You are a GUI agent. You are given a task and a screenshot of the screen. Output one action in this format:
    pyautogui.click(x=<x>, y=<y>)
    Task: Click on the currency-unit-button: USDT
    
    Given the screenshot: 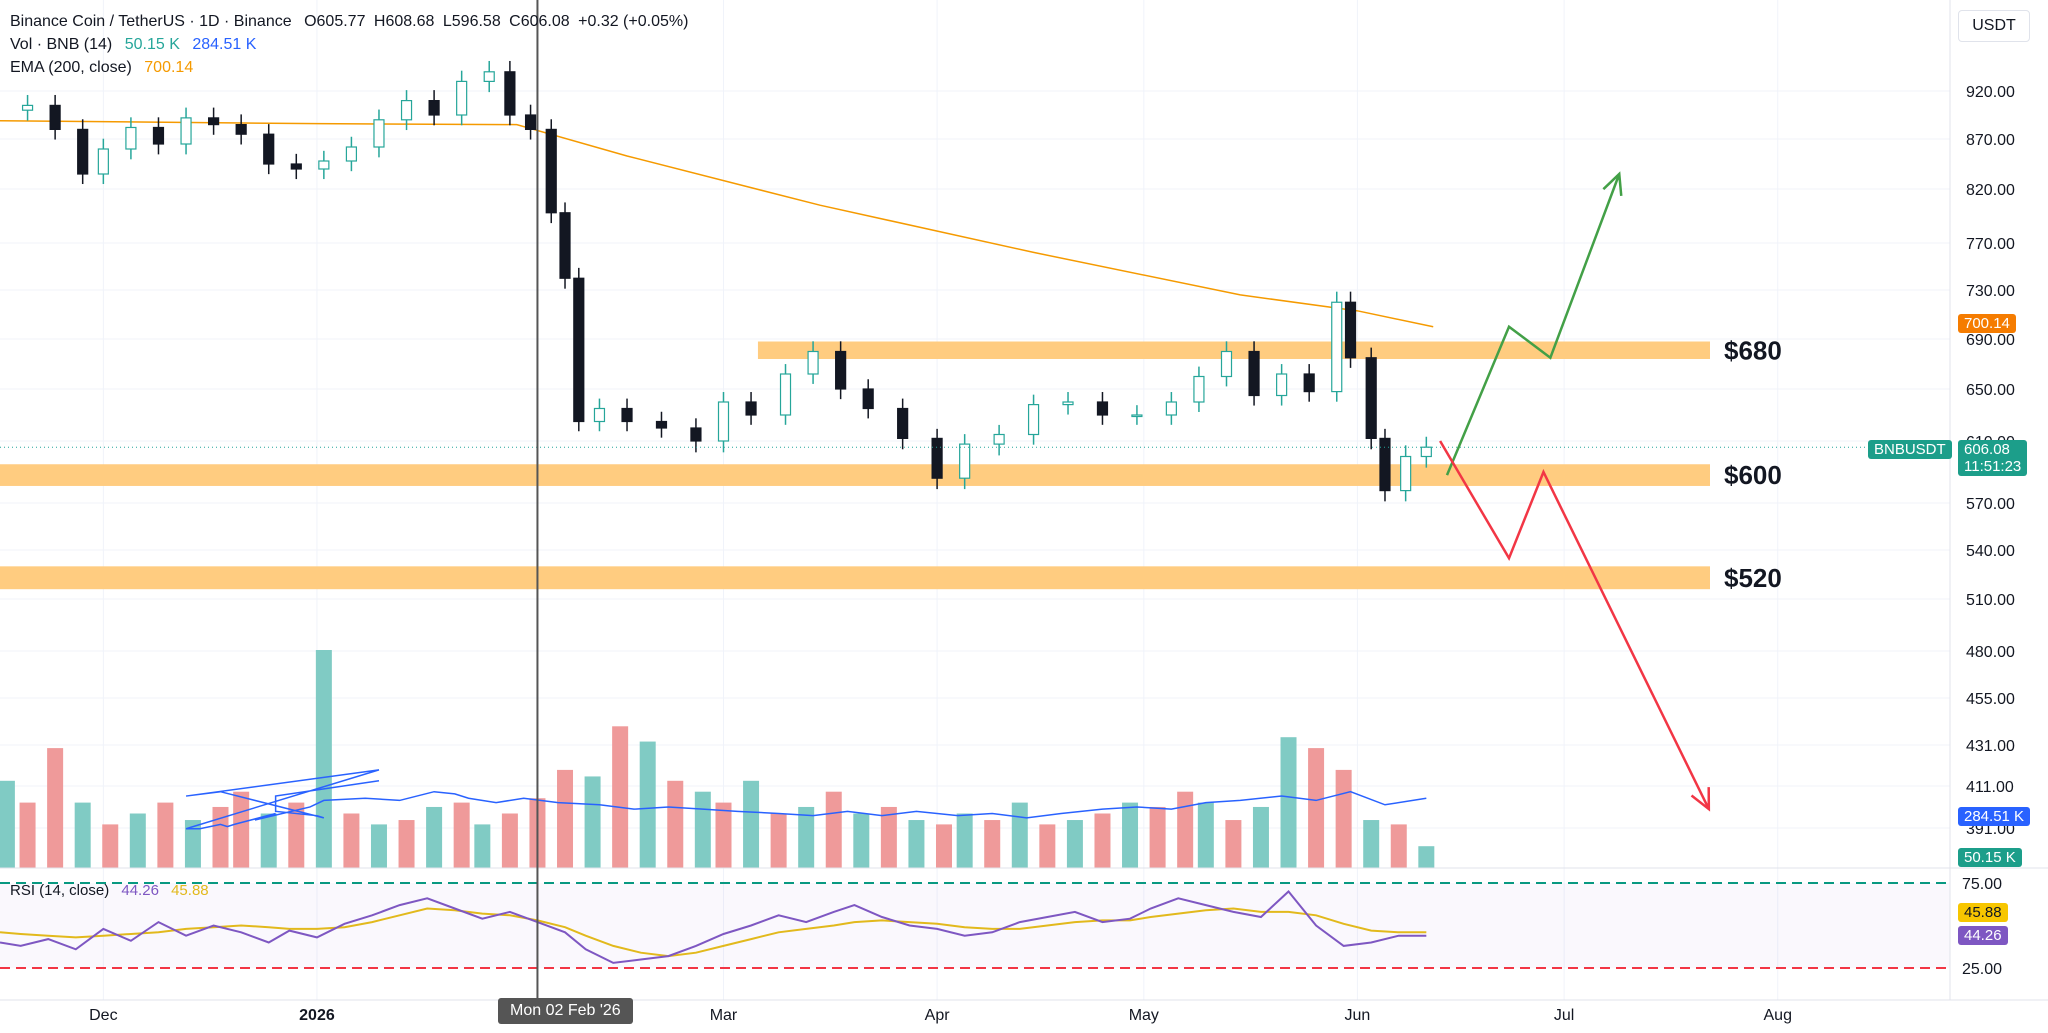 What is the action you would take?
    pyautogui.click(x=1994, y=26)
    